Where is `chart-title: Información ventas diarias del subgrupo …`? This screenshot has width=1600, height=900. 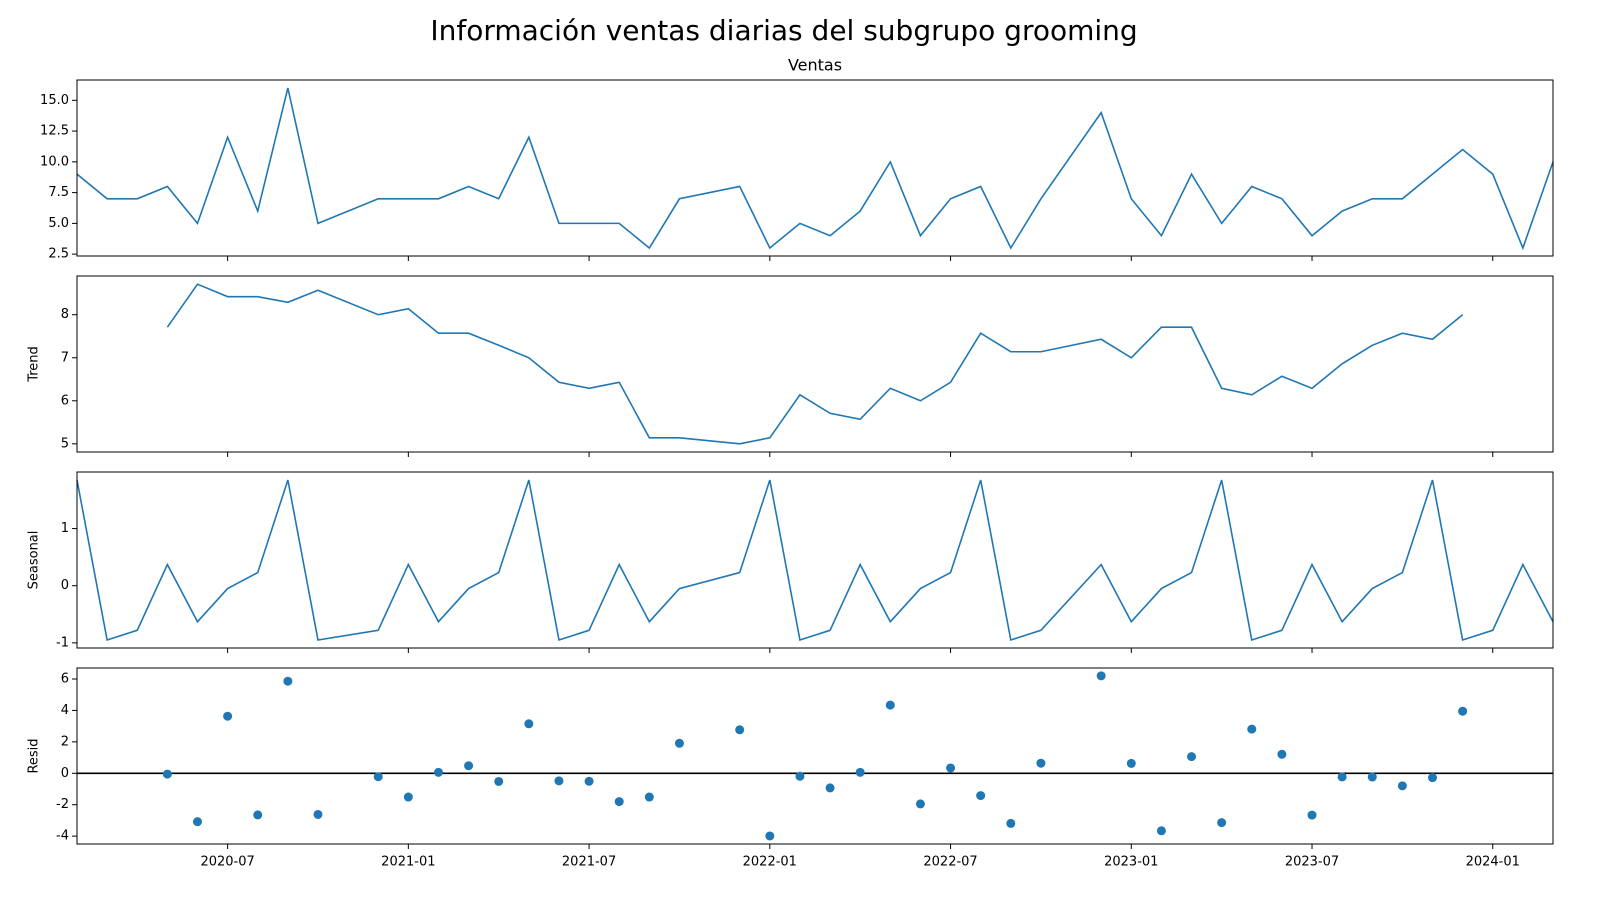 chart-title: Información ventas diarias del subgrupo … is located at coordinates (783, 30).